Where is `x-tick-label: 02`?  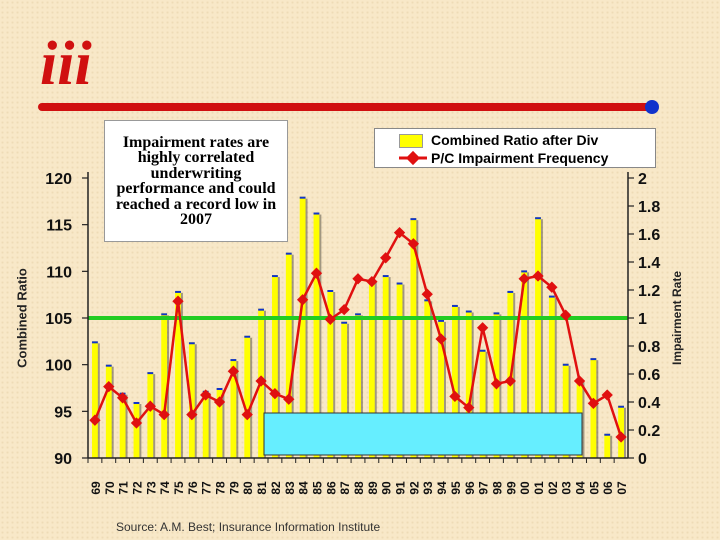 x-tick-label: 02 is located at coordinates (553, 488).